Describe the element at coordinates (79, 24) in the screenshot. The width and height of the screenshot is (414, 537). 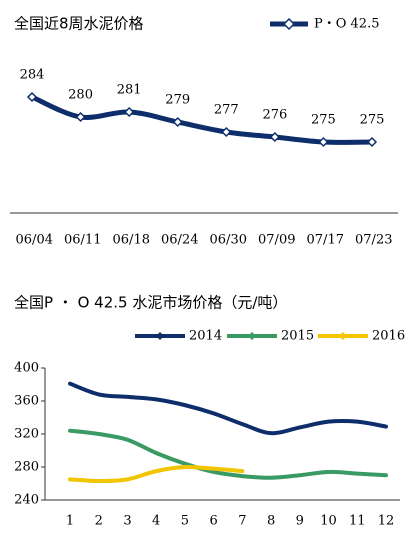
I see `chart-title: 全国近8周水泥价格` at that location.